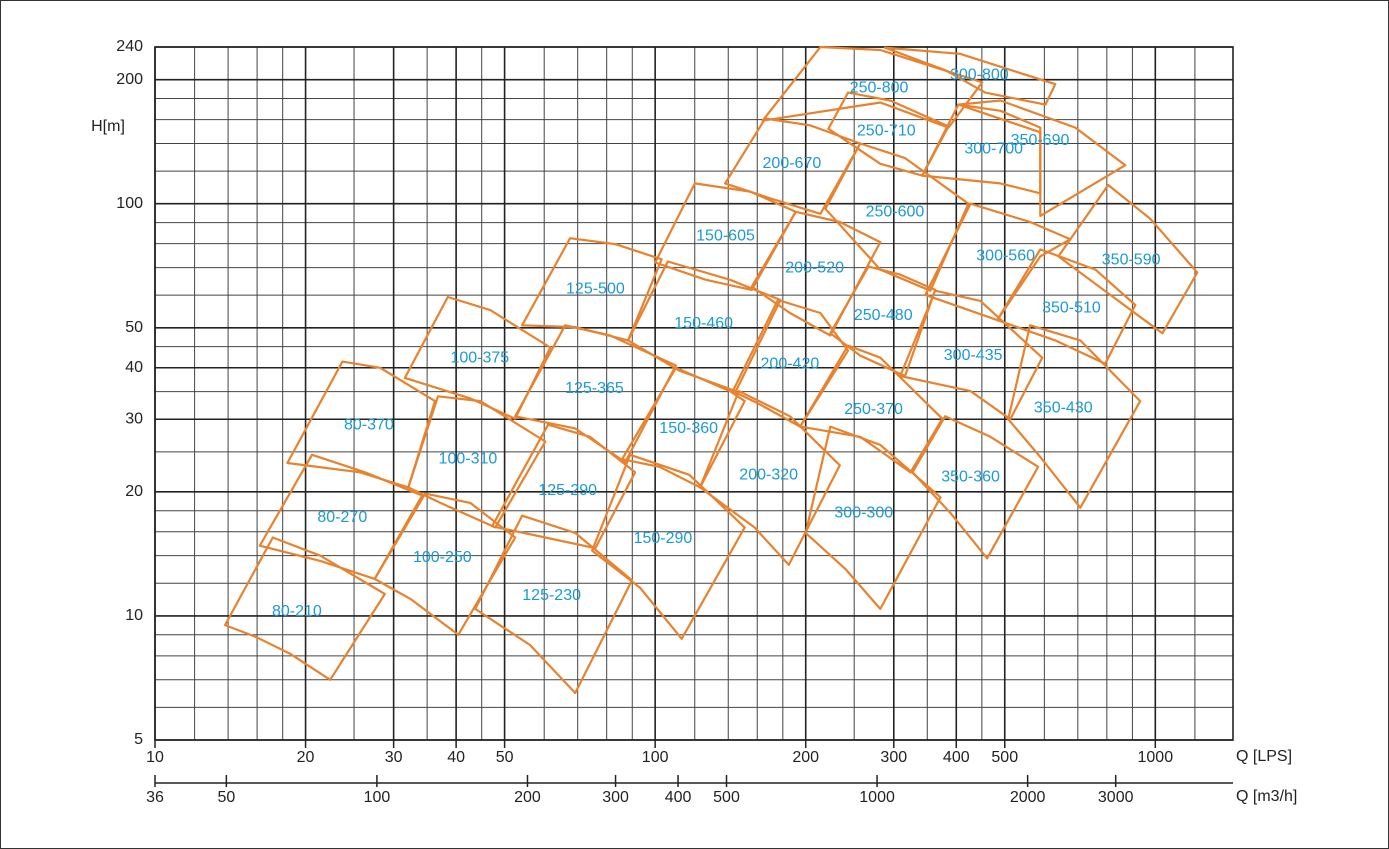 Image resolution: width=1389 pixels, height=849 pixels. What do you see at coordinates (527, 797) in the screenshot?
I see `x2-tick-label: 200` at bounding box center [527, 797].